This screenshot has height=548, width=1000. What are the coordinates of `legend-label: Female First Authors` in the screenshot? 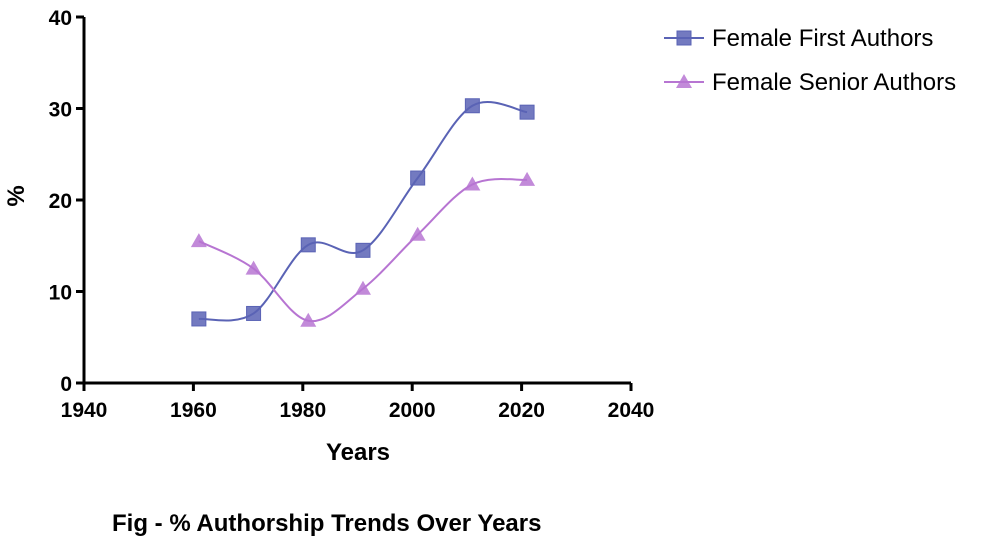 It's located at (822, 38).